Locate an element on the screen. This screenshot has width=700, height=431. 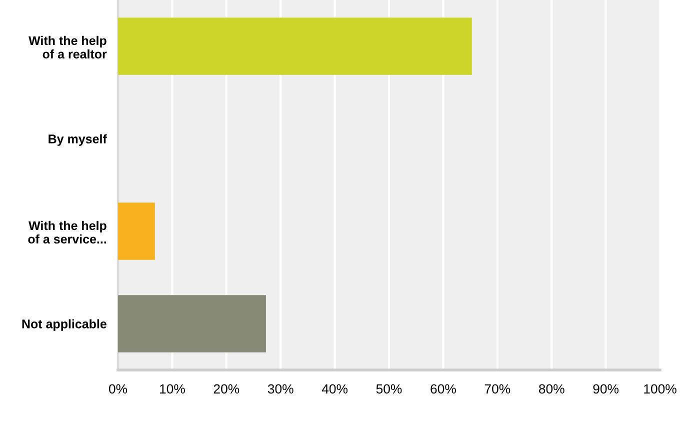
x-tick-label: 40% is located at coordinates (335, 389).